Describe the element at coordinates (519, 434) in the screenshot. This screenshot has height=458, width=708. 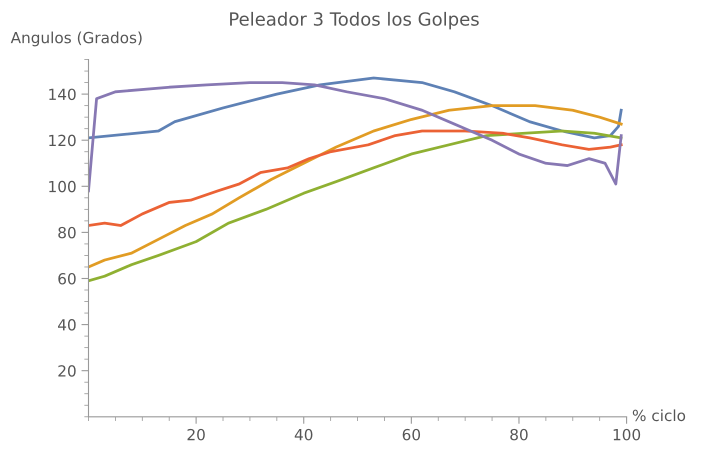
I see `x-tick-label: 80` at that location.